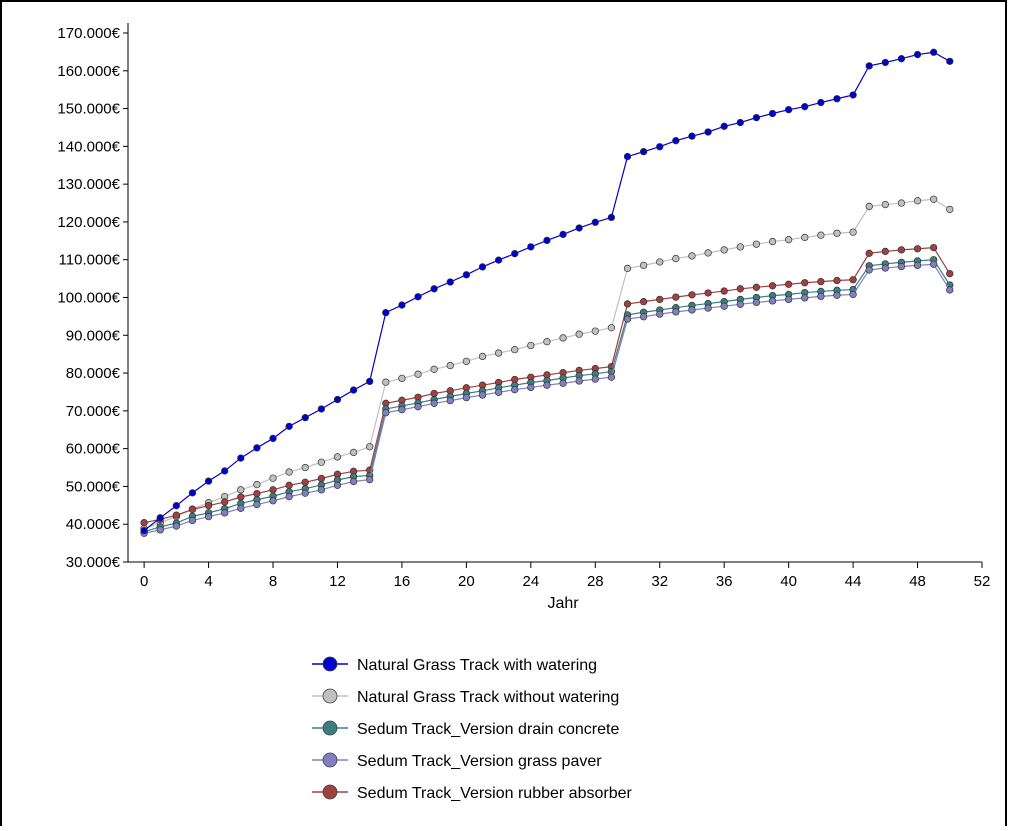 The image size is (1009, 831). What do you see at coordinates (477, 665) in the screenshot?
I see `legend-label: Natural Grass Track with watering` at bounding box center [477, 665].